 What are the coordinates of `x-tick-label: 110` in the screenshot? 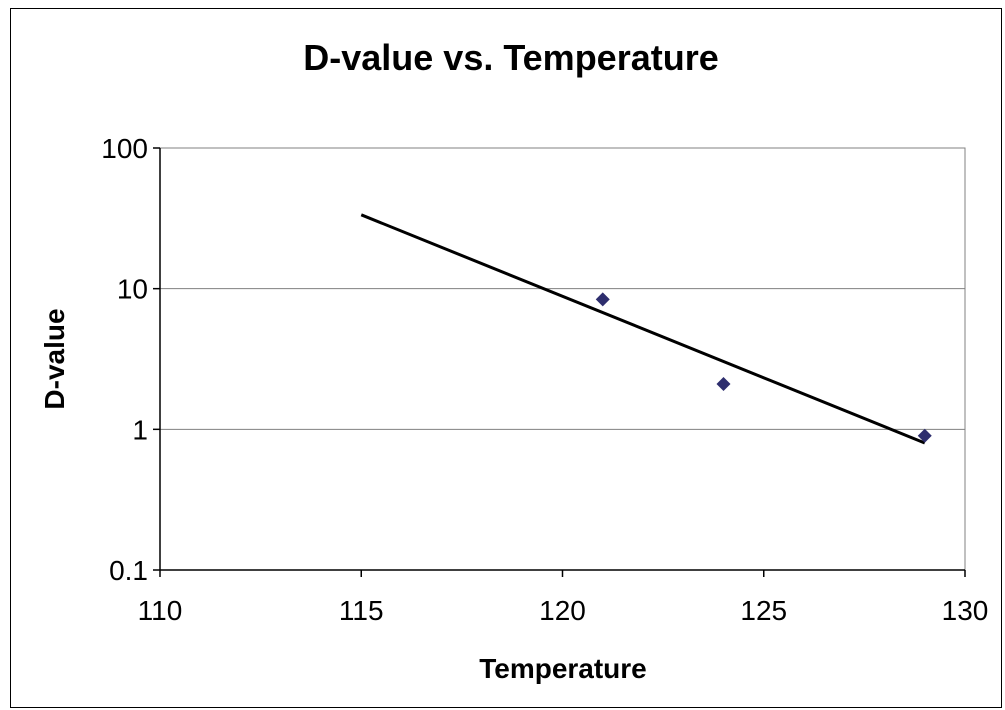 It's located at (160, 610).